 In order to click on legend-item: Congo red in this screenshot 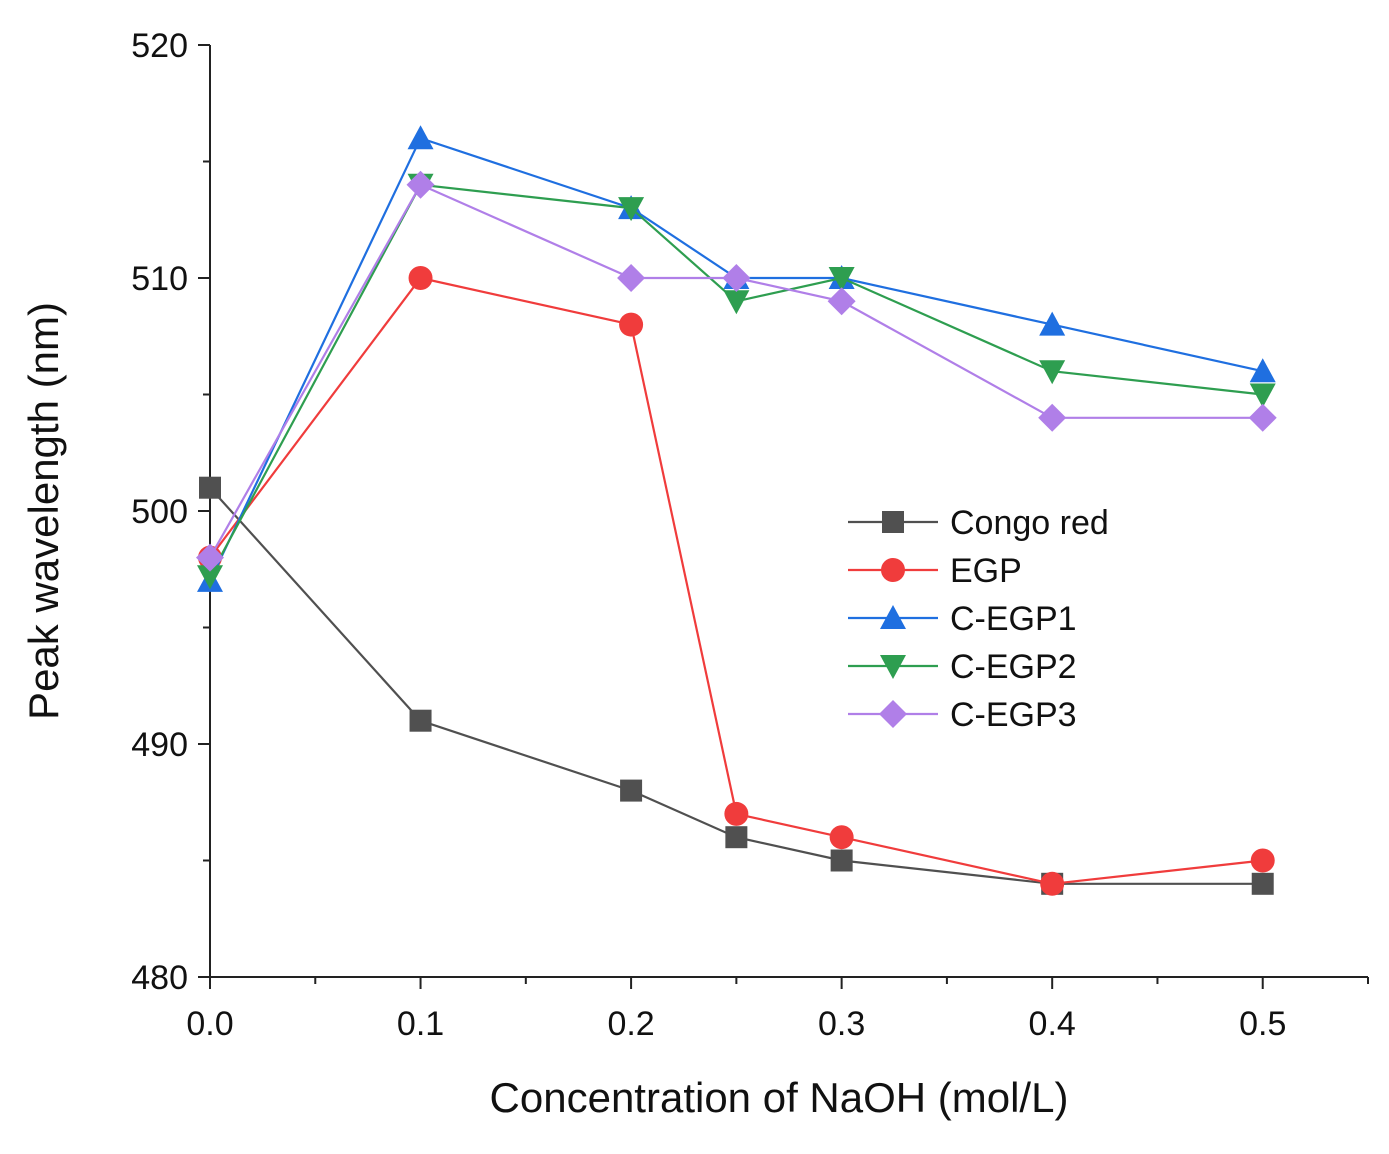, I will do `click(978, 523)`.